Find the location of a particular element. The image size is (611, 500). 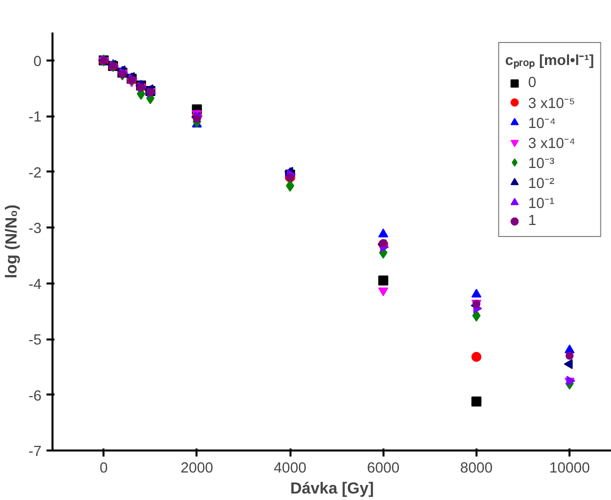

x-axis-title: Dávka [Gy] is located at coordinates (332, 489).